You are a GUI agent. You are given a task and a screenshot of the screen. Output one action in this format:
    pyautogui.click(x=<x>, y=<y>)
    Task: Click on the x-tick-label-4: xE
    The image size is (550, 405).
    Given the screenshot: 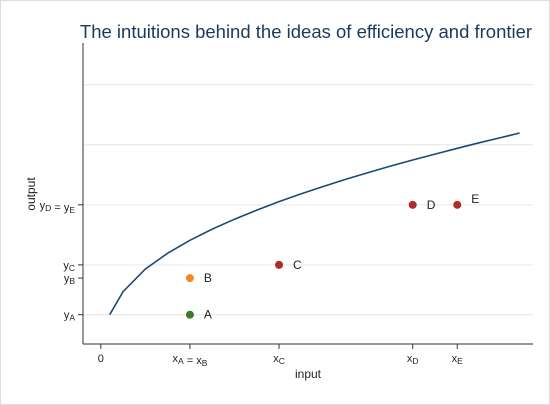 What is the action you would take?
    pyautogui.click(x=458, y=359)
    